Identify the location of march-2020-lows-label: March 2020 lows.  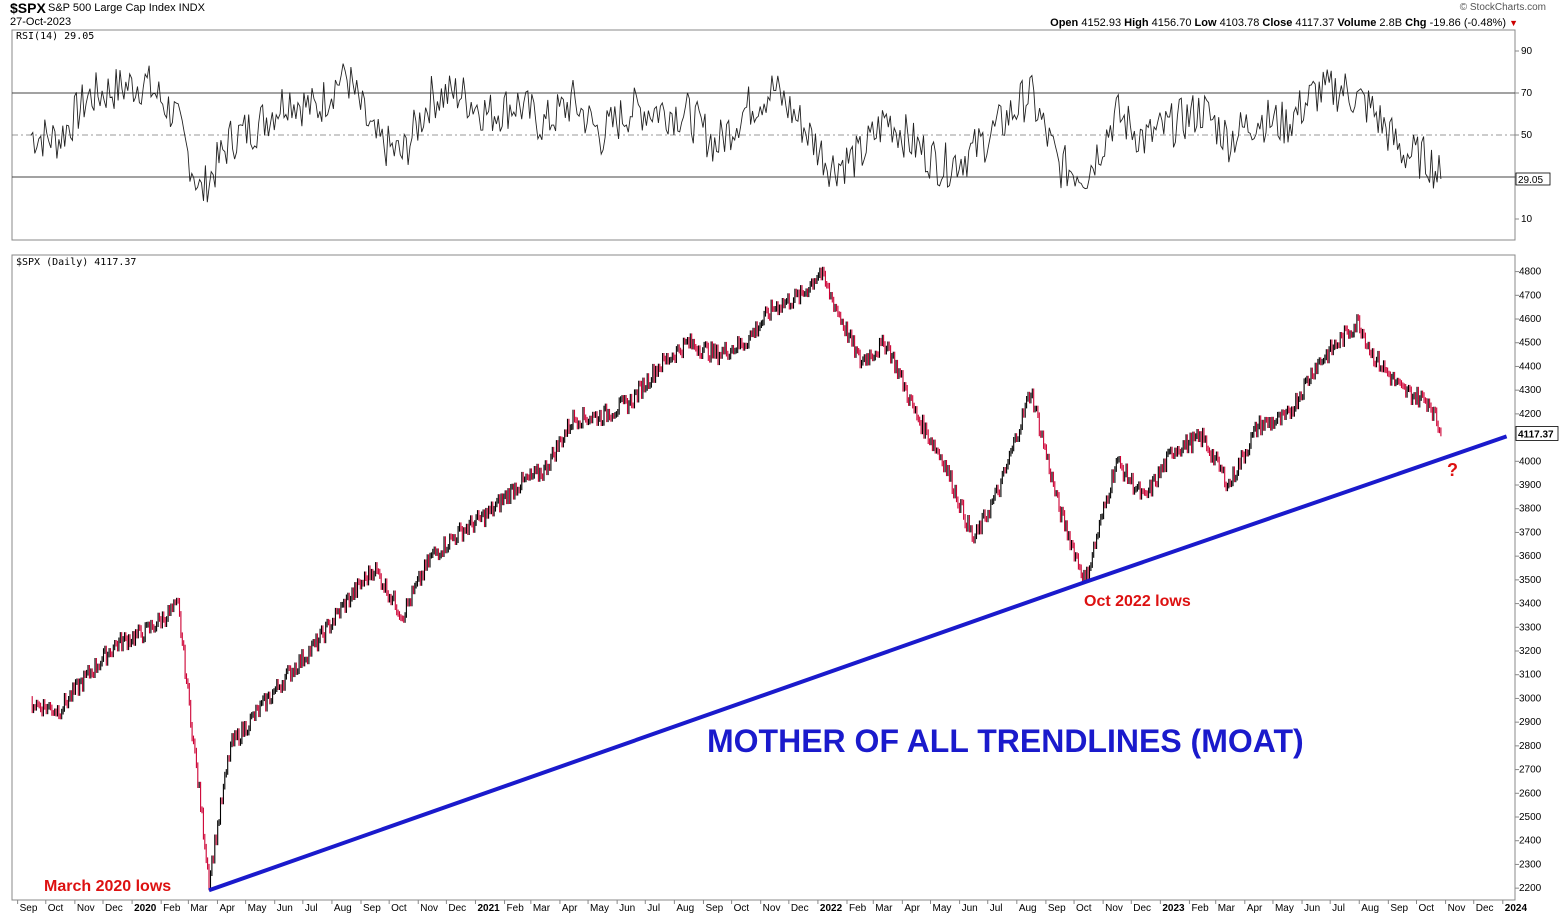
(107, 886).